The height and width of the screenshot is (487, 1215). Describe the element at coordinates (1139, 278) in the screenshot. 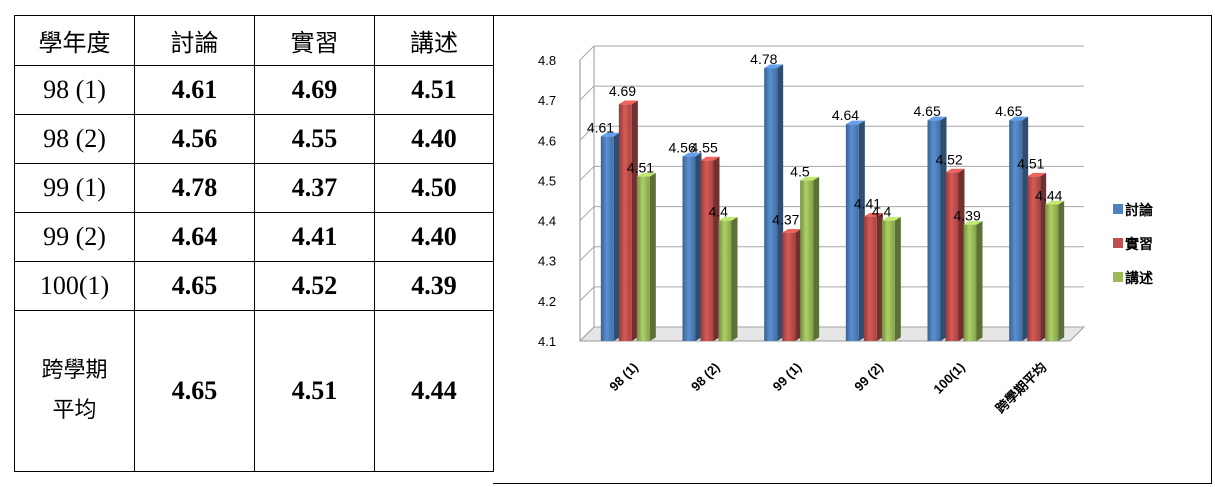

I see `legend-label: 講述` at that location.